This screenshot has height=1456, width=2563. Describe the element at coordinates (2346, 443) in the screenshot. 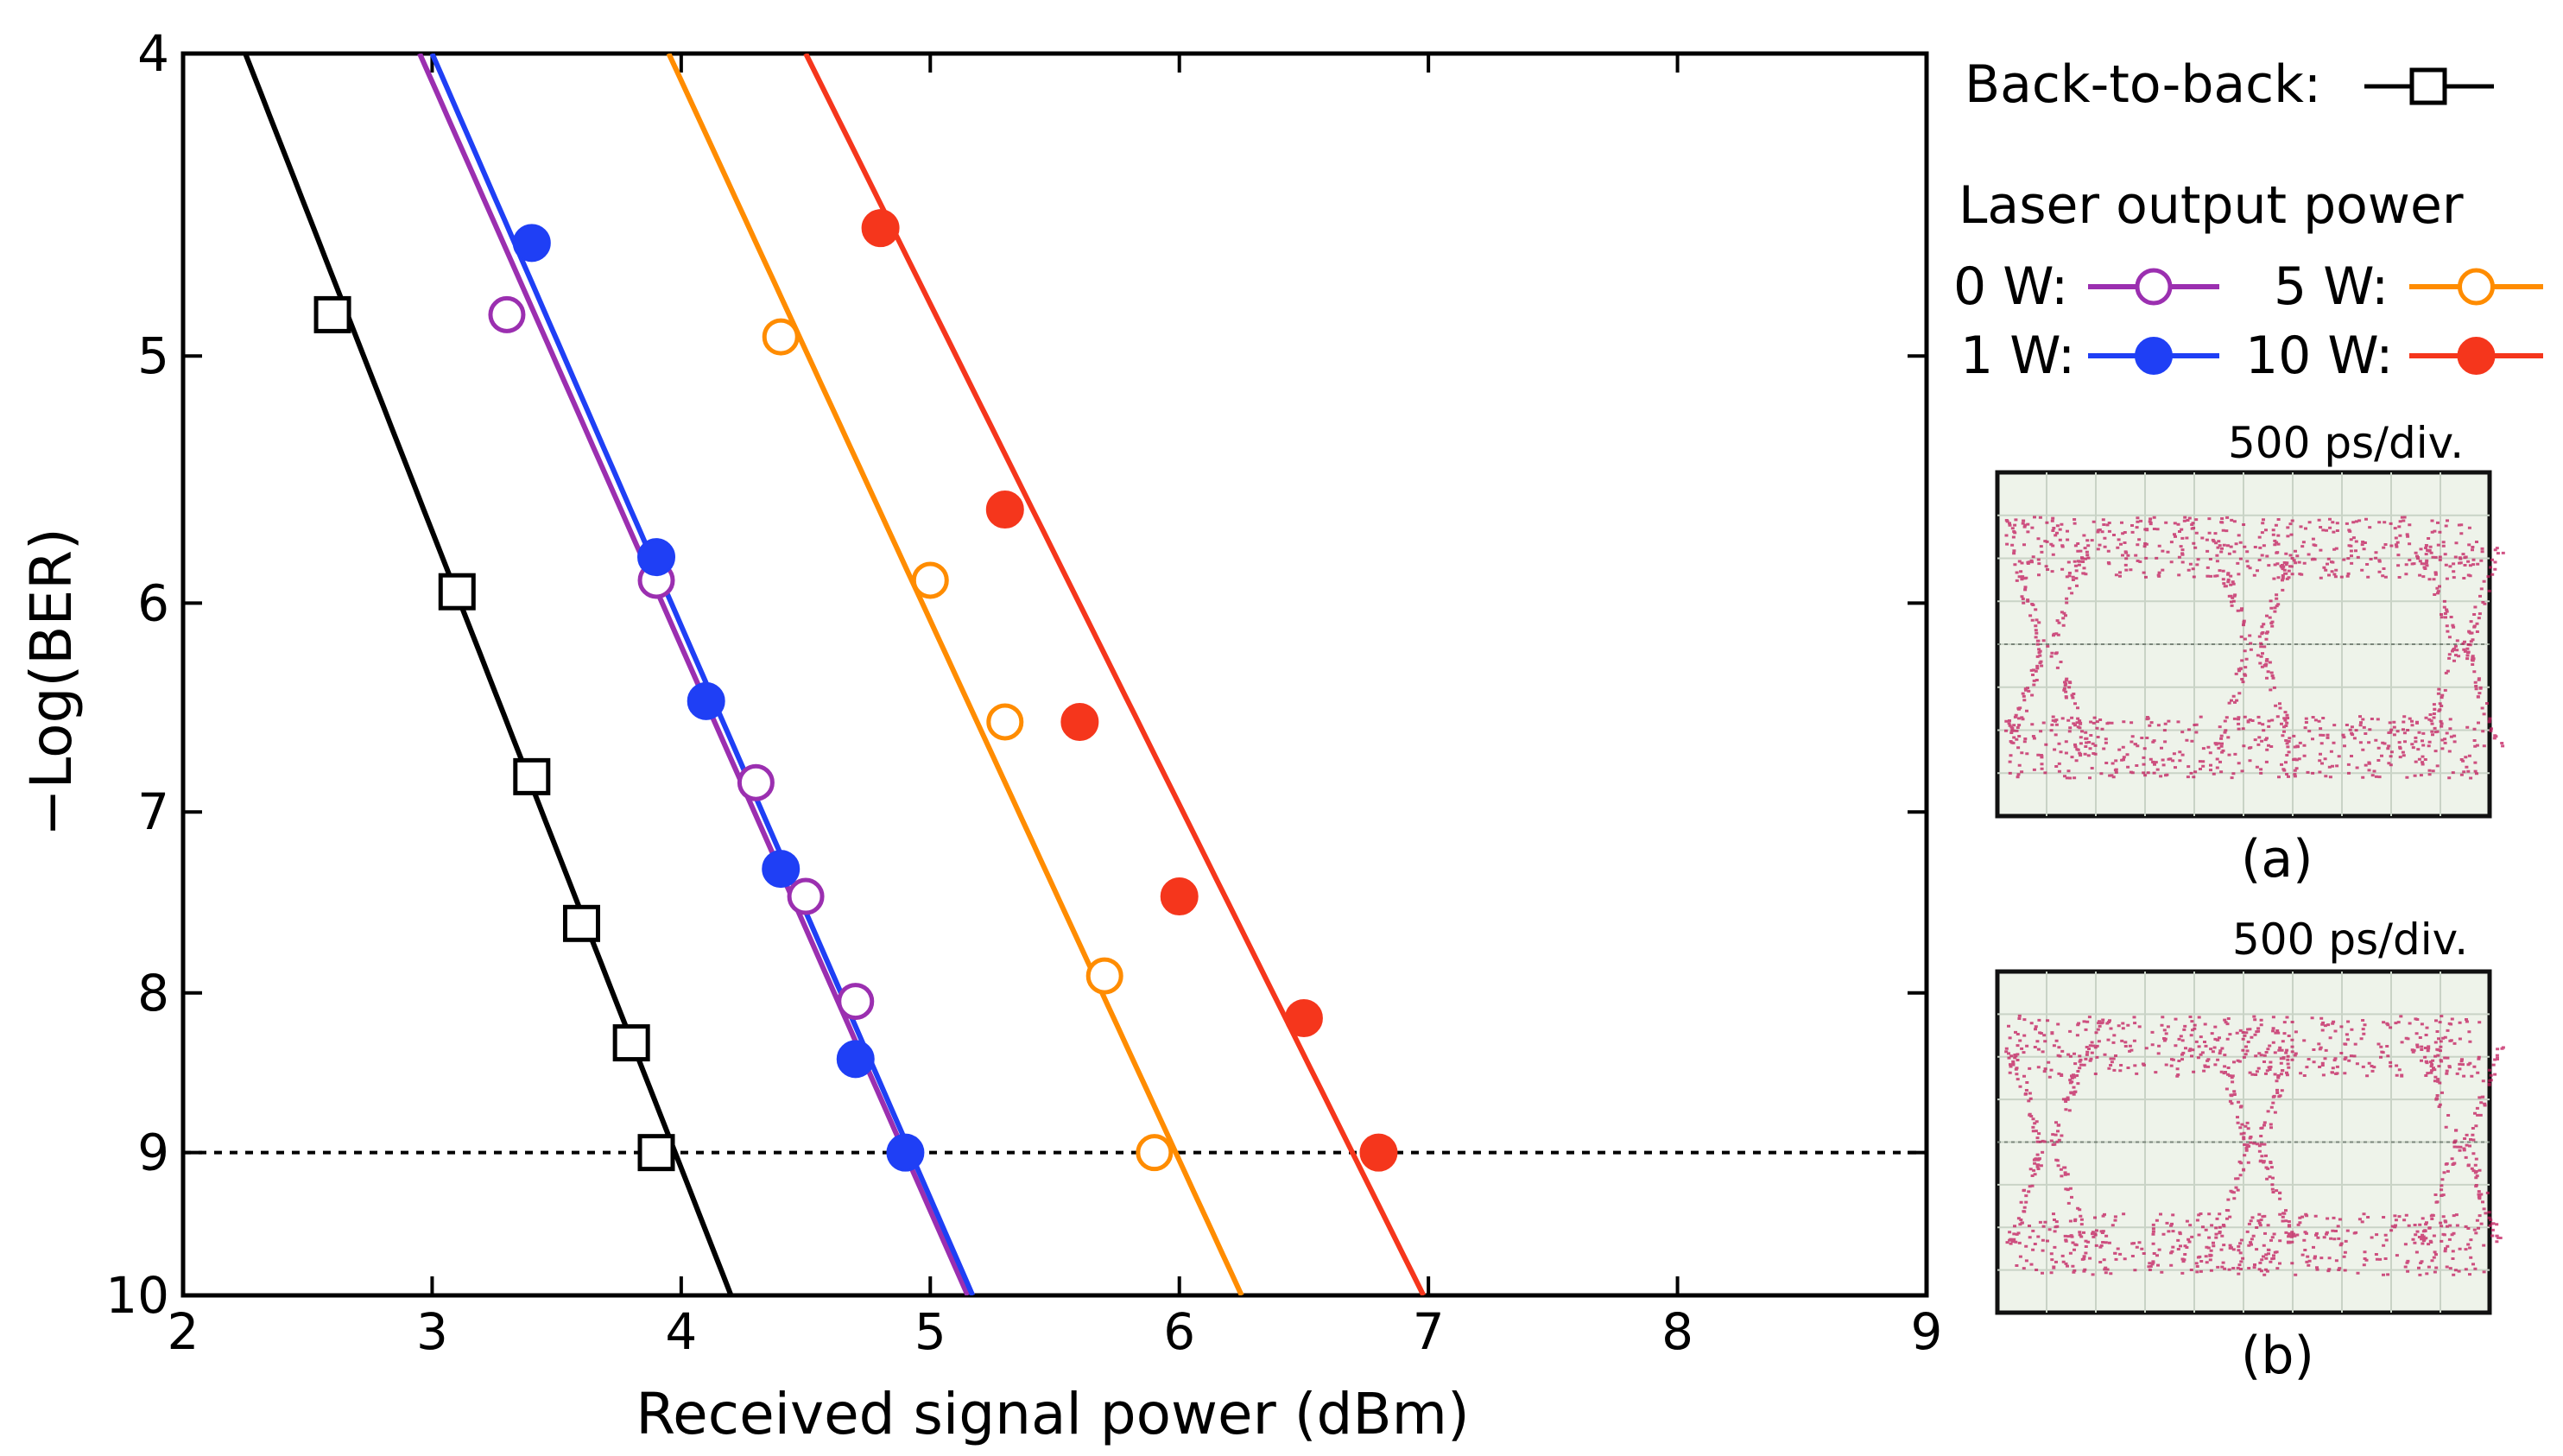

I see `eye-a-scale: 500 ps/div.` at that location.